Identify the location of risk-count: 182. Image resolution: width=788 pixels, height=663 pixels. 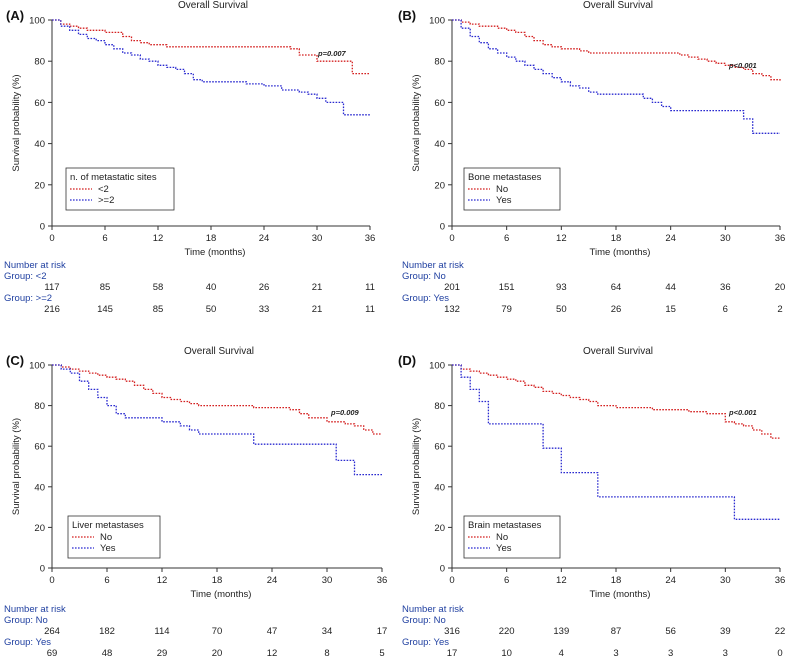
(107, 631).